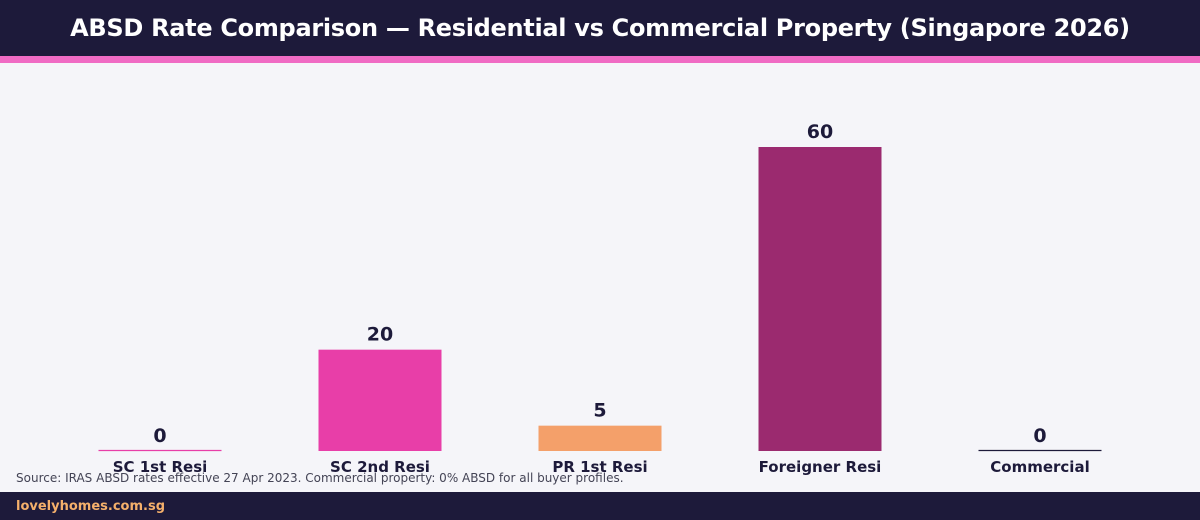 The image size is (1200, 520). Describe the element at coordinates (380, 335) in the screenshot. I see `bar-value-label-1: 20` at that location.